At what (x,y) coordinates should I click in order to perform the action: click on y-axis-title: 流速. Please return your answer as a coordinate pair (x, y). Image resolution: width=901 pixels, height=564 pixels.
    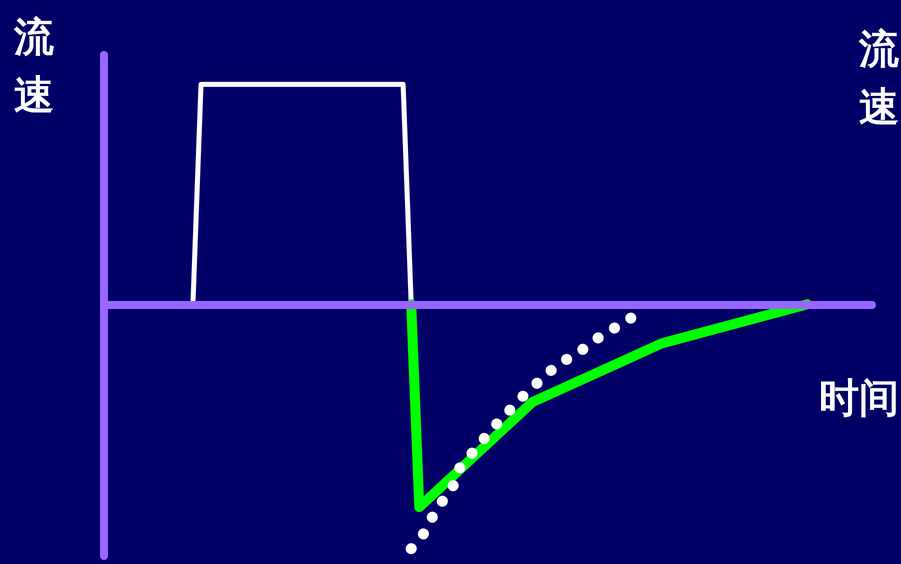
    Looking at the image, I should click on (878, 78).